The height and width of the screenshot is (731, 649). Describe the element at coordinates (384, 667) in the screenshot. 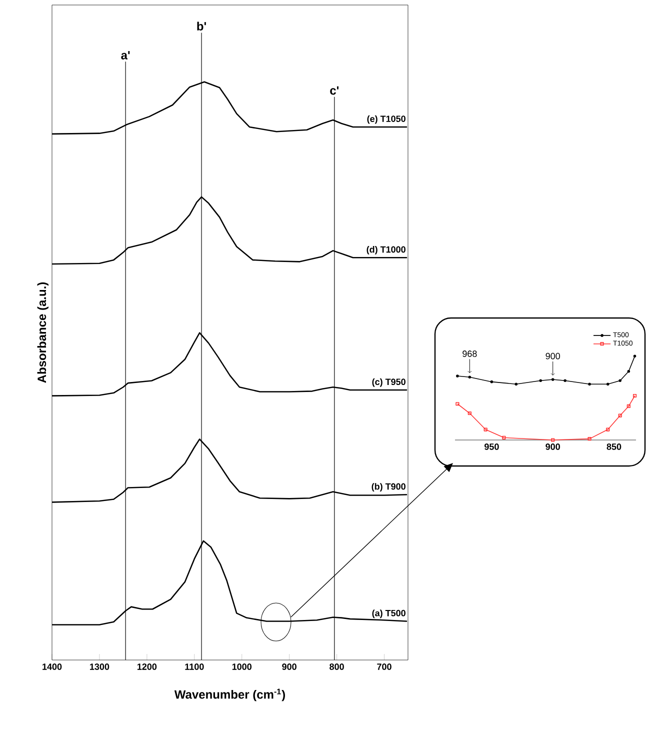

I see `x-tick-label: 700` at that location.